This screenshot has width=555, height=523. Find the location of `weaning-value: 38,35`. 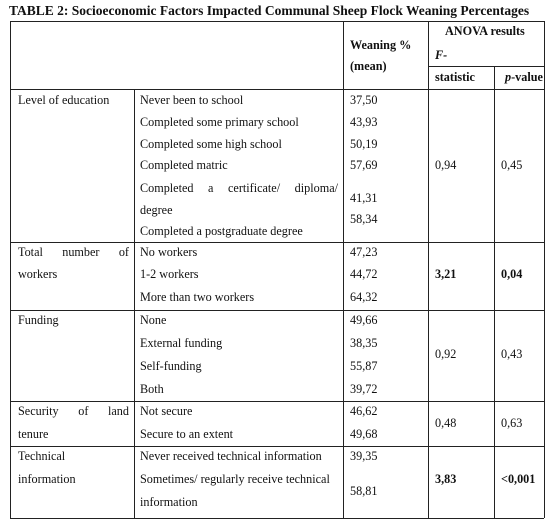

weaning-value: 38,35 is located at coordinates (364, 343).